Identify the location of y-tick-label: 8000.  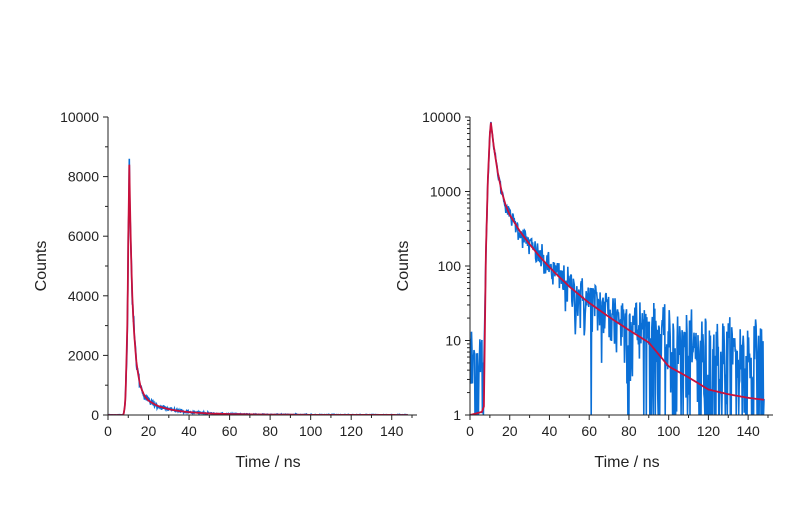
(83, 177).